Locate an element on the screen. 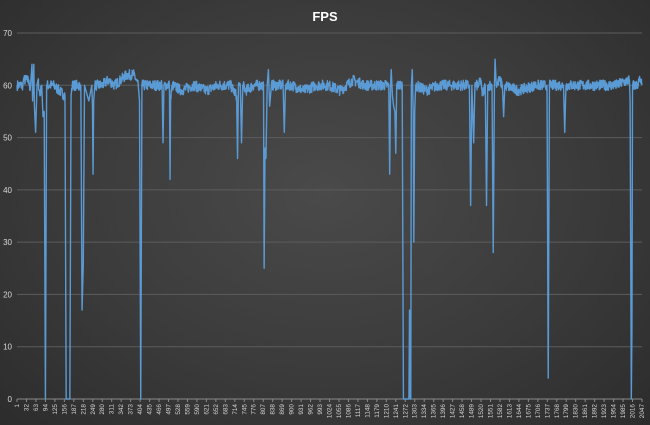  x-tick-label: 1055 is located at coordinates (339, 411).